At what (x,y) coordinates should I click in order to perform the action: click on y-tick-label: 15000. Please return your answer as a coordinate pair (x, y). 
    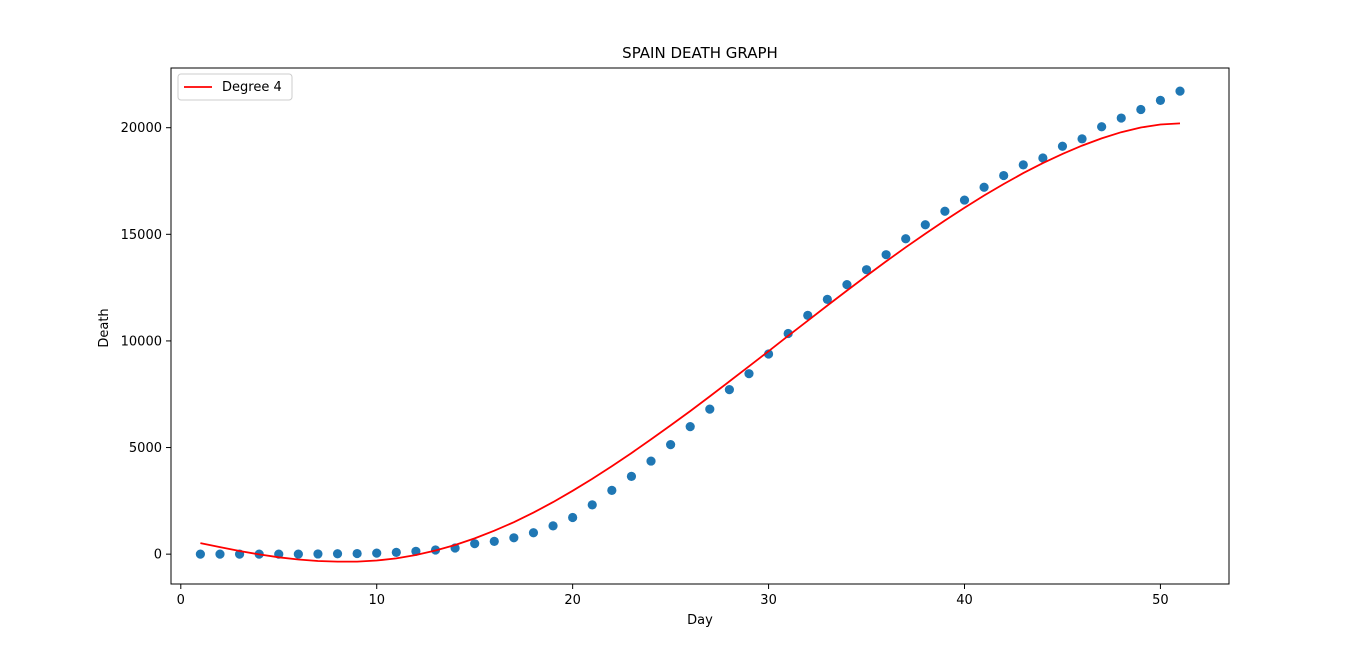
    Looking at the image, I should click on (141, 235).